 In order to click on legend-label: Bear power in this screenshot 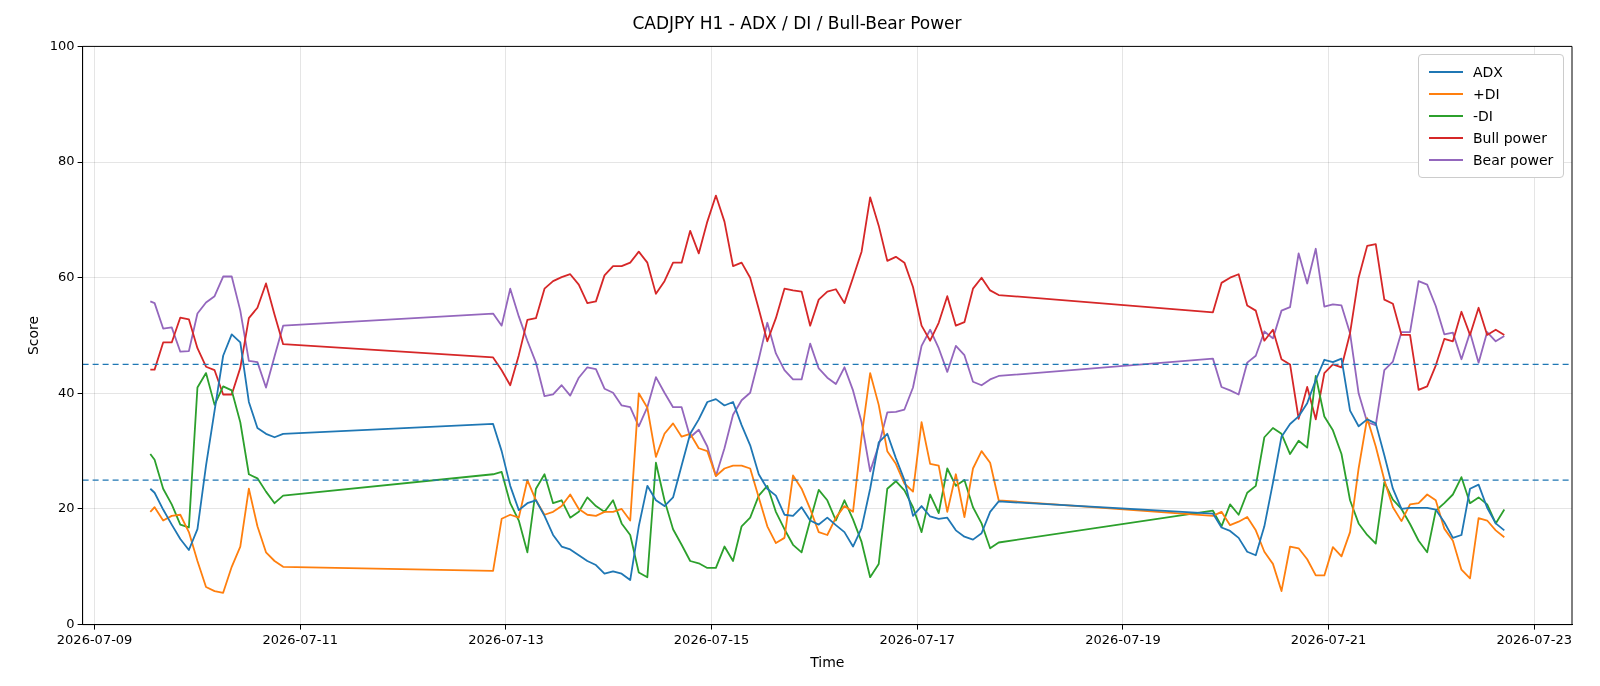, I will do `click(1513, 160)`.